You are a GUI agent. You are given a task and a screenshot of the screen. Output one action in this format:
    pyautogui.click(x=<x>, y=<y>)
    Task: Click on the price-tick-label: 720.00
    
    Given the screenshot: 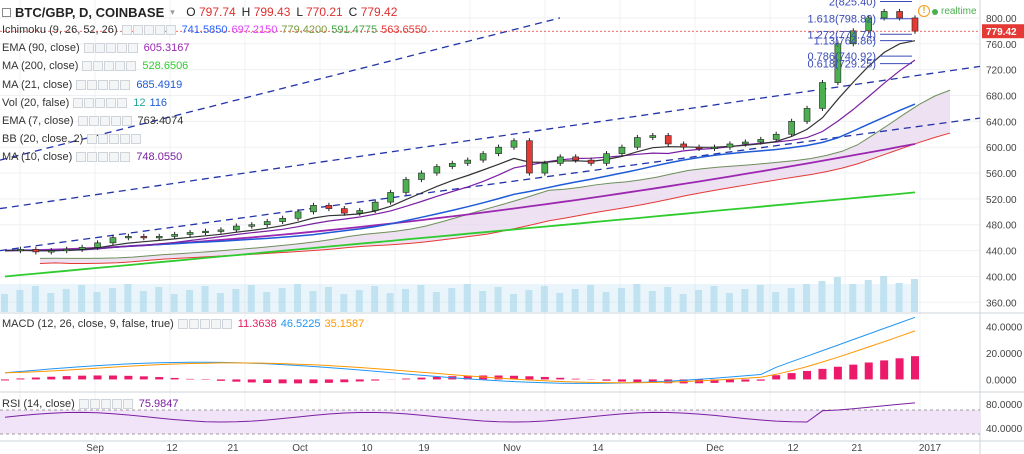 What is the action you would take?
    pyautogui.click(x=1001, y=71)
    